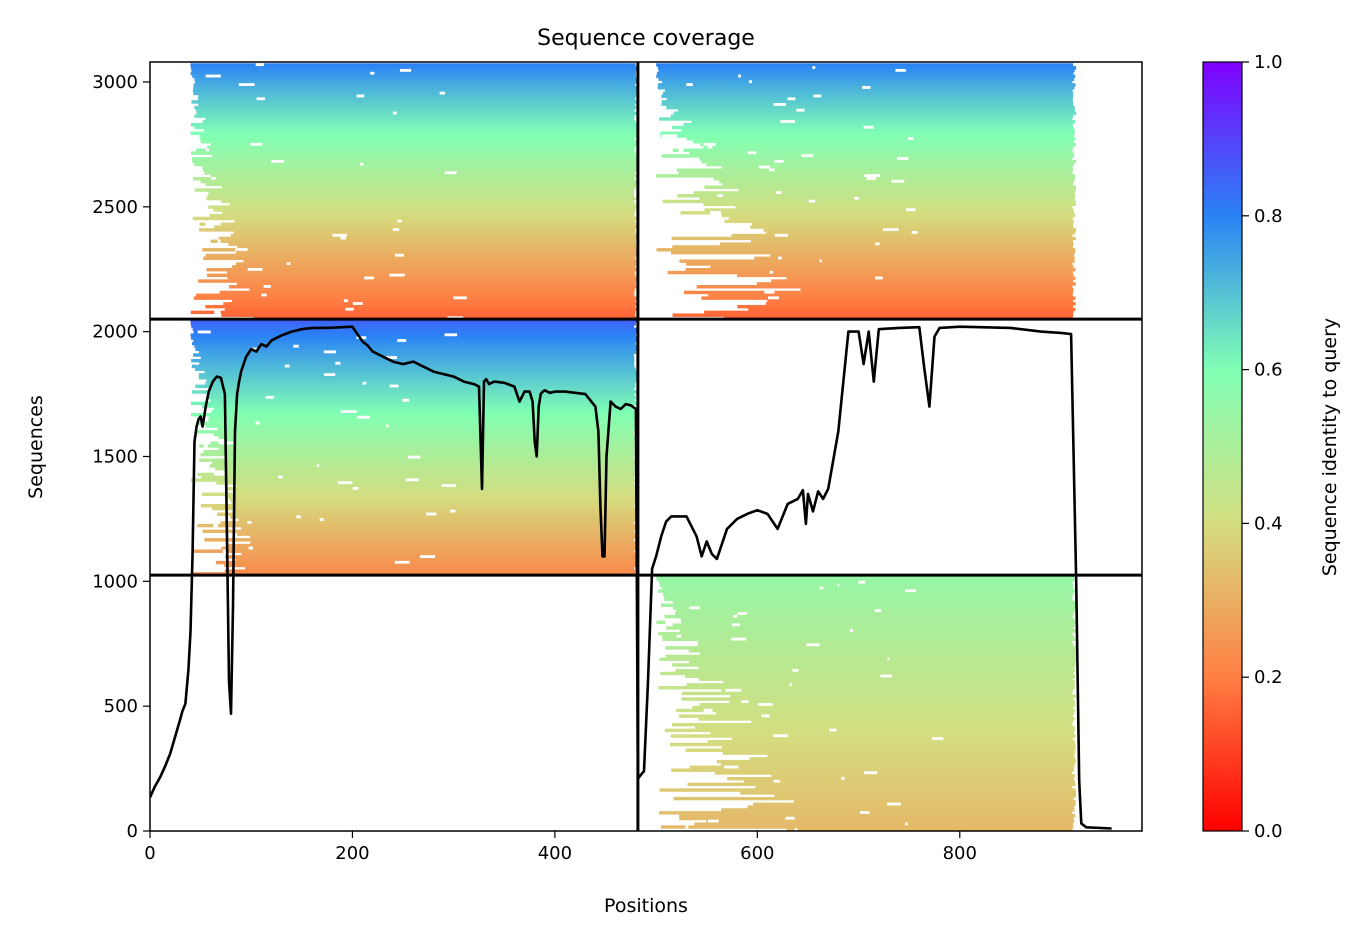 The image size is (1364, 939). What do you see at coordinates (1268, 370) in the screenshot?
I see `colorbar-tick-label: 0.6` at bounding box center [1268, 370].